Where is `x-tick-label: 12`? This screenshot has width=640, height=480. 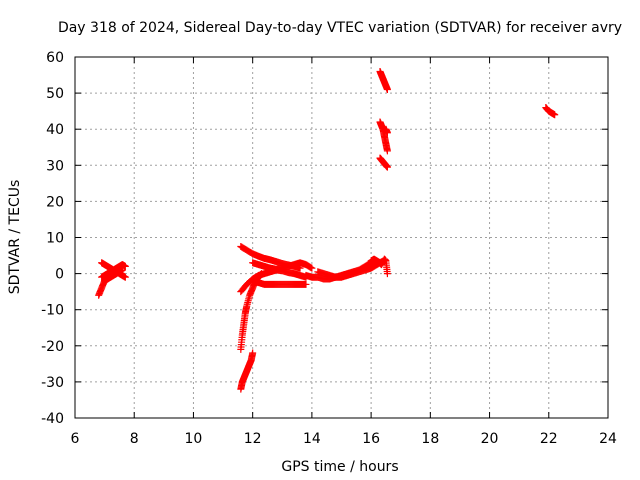
x-tick-label: 12 is located at coordinates (253, 439).